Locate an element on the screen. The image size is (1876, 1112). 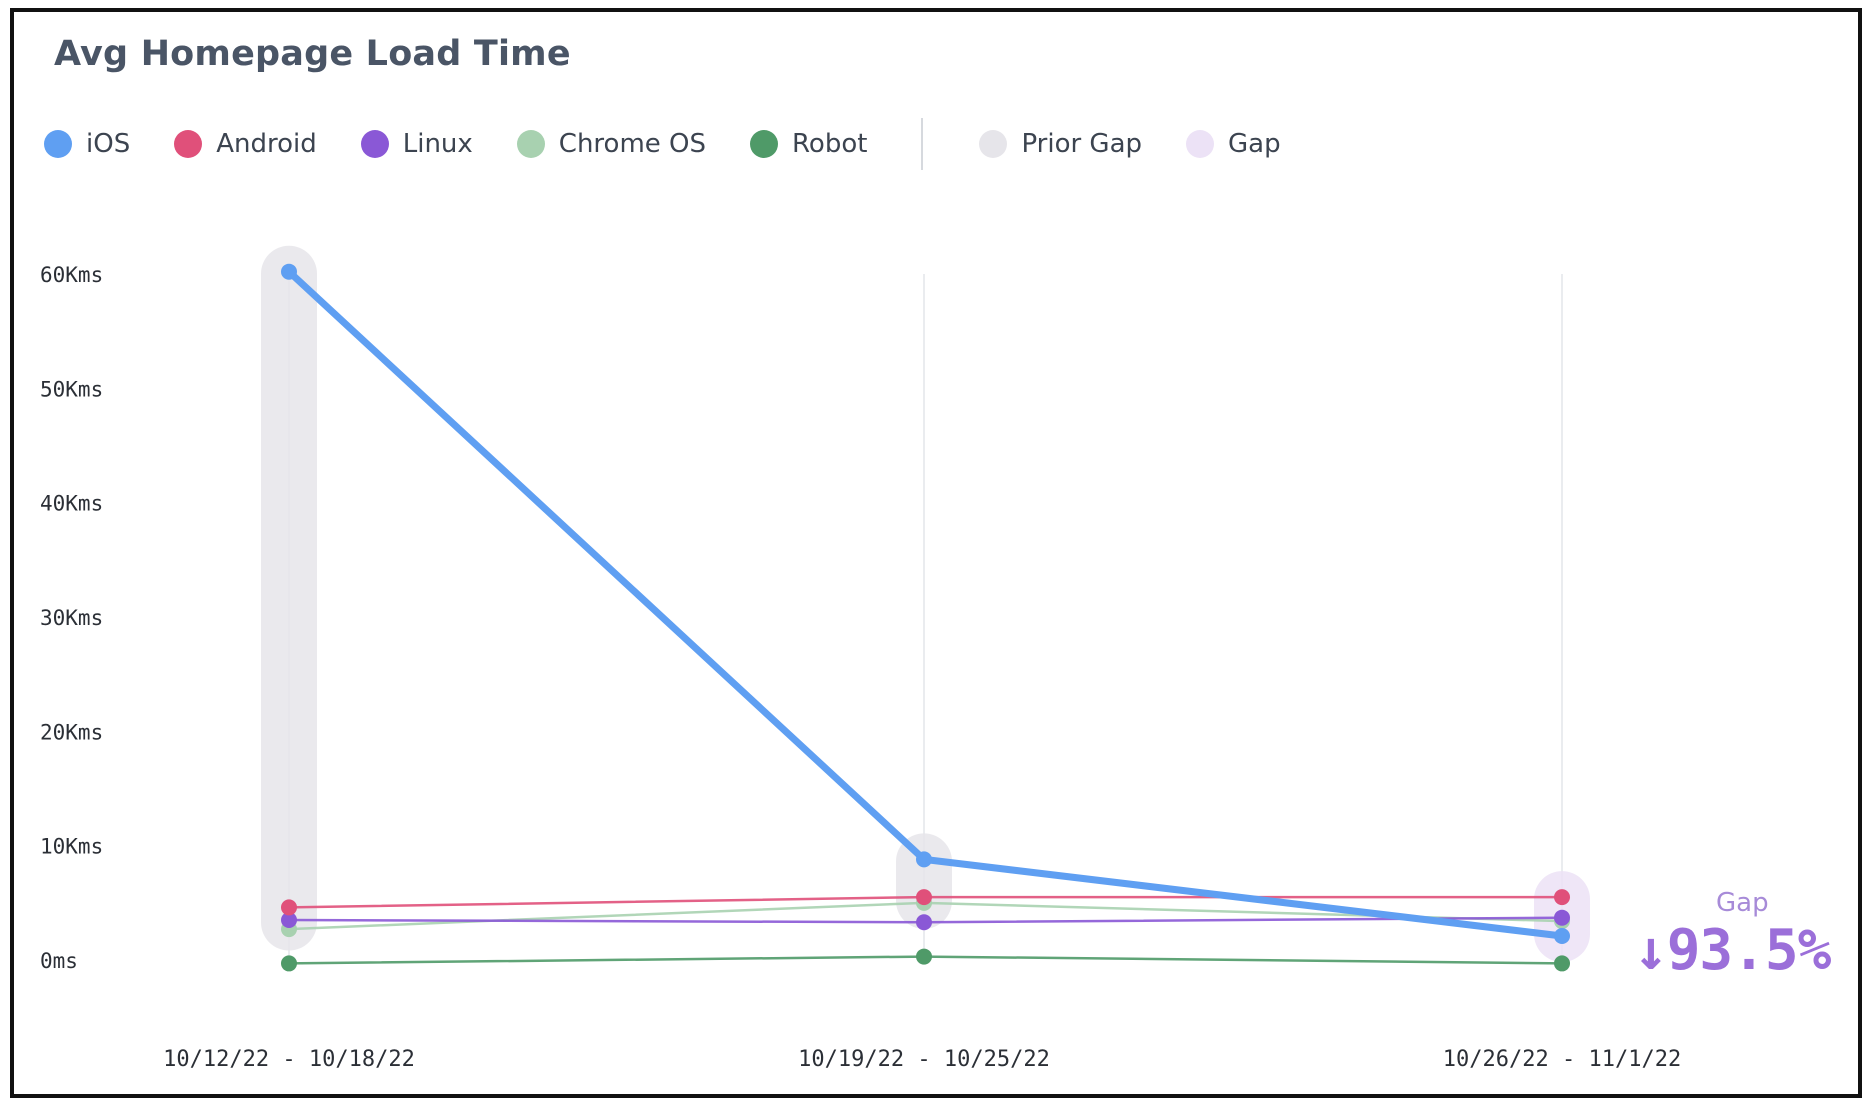
legend-item-gap: Gap is located at coordinates (1233, 144).